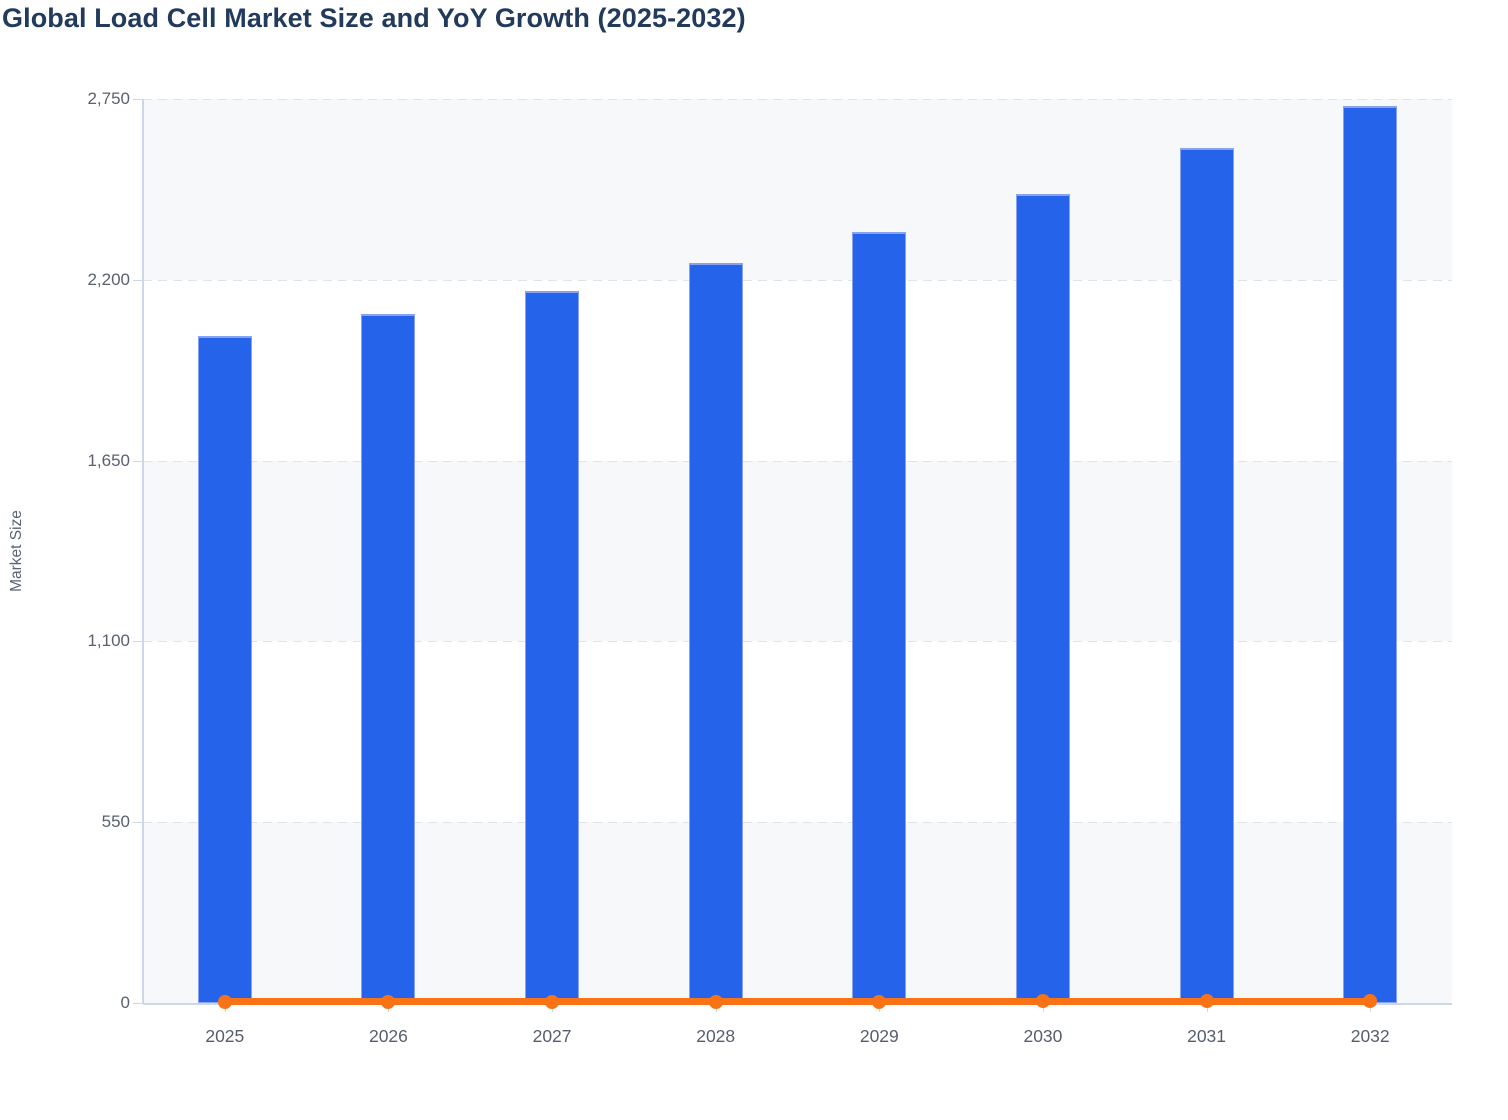 The height and width of the screenshot is (1120, 1508). I want to click on yoy-marker-2028, so click(715, 1001).